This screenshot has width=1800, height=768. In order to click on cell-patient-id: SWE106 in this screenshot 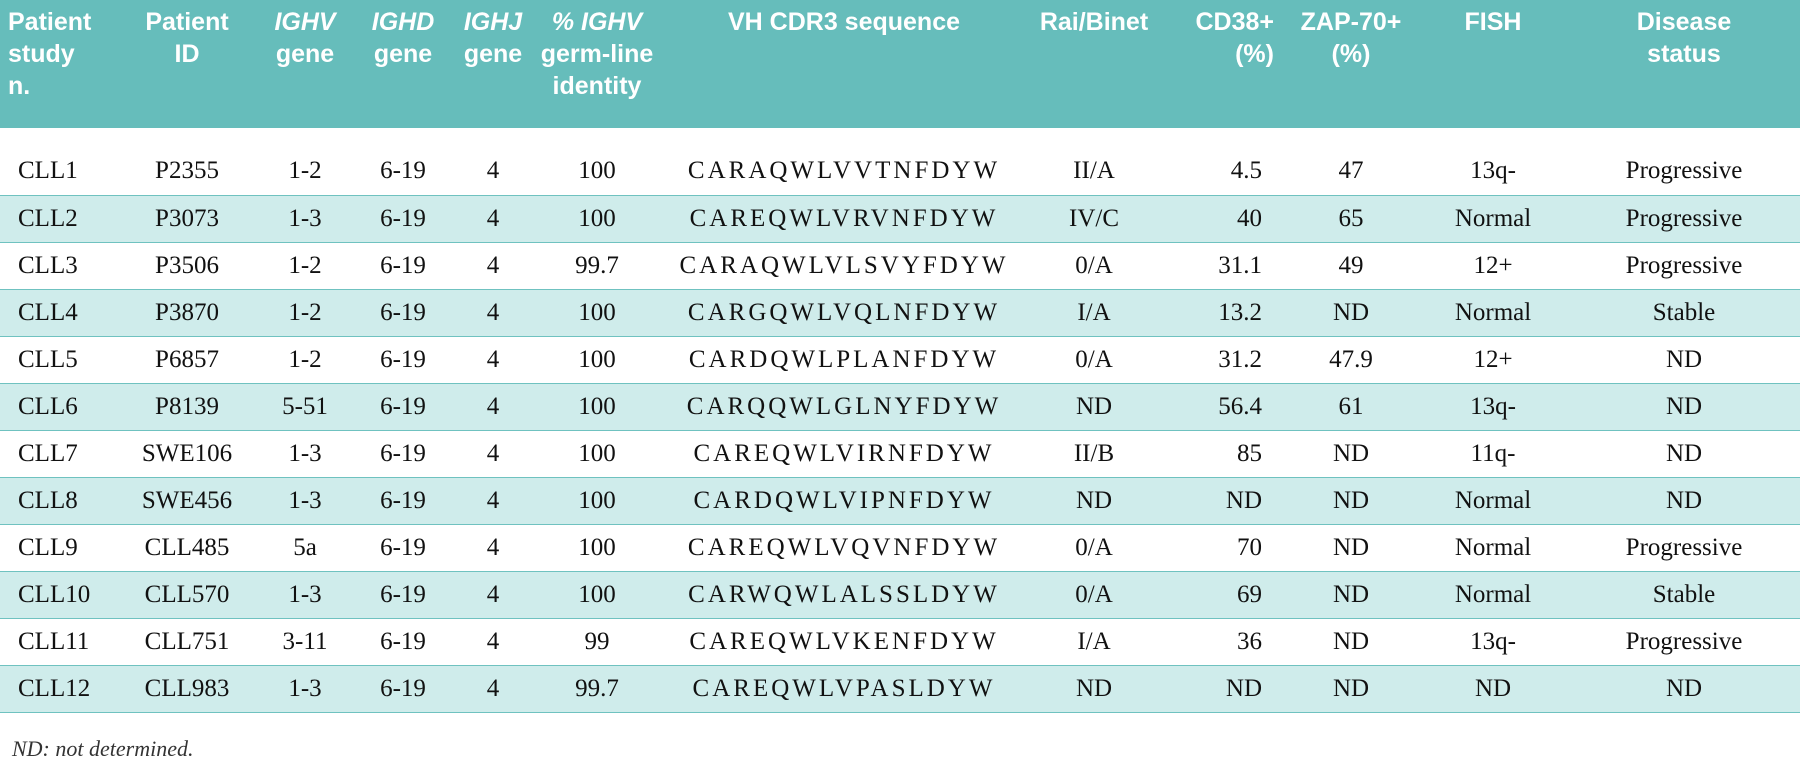, I will do `click(187, 454)`.